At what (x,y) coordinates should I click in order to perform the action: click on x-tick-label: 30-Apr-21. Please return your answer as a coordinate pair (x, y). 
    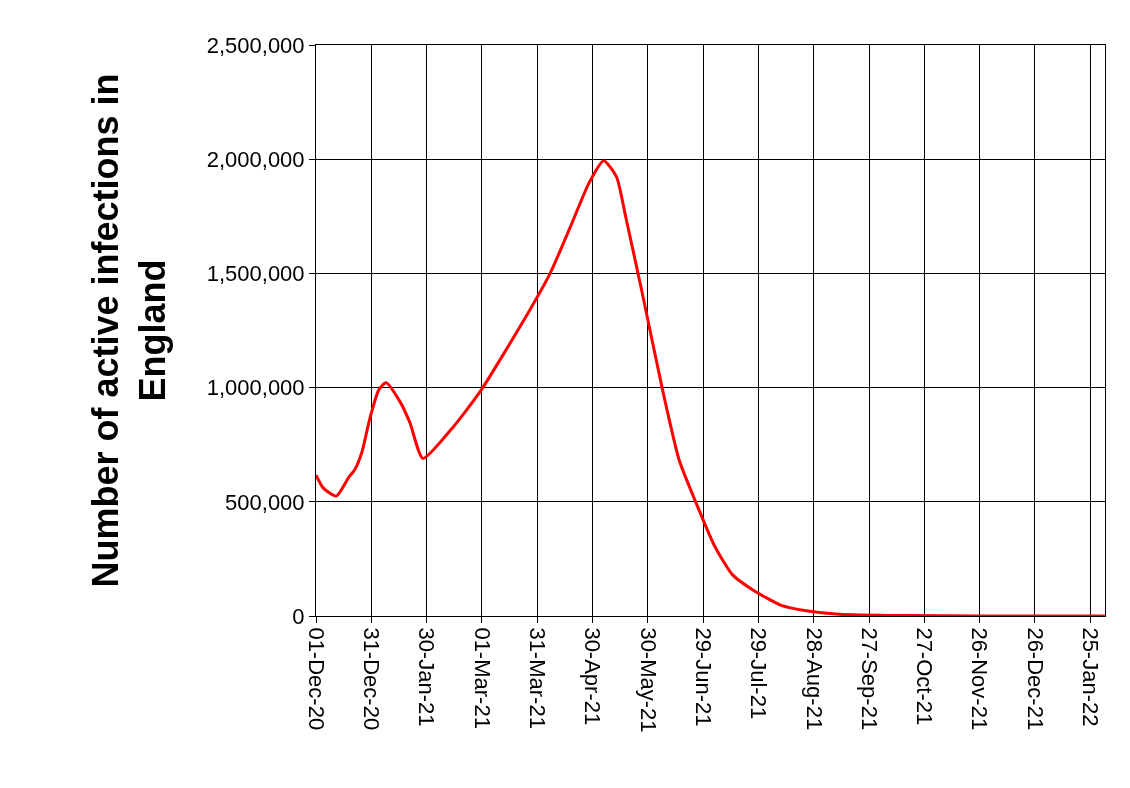
    Looking at the image, I should click on (593, 676).